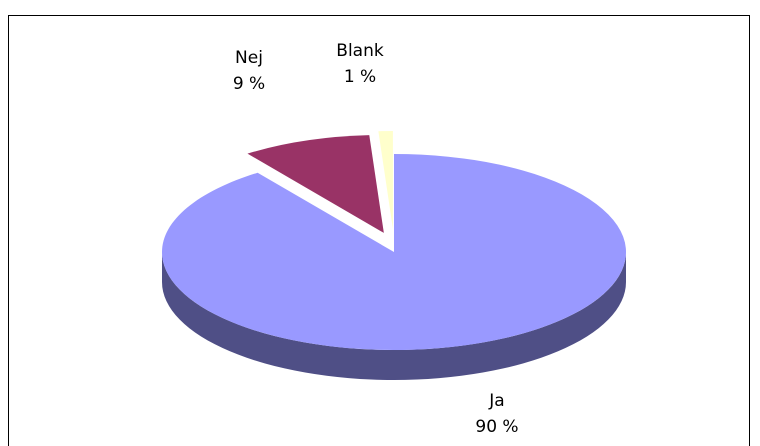 This screenshot has height=446, width=760. Describe the element at coordinates (360, 77) in the screenshot. I see `data-label-value-blank: 1 %` at that location.